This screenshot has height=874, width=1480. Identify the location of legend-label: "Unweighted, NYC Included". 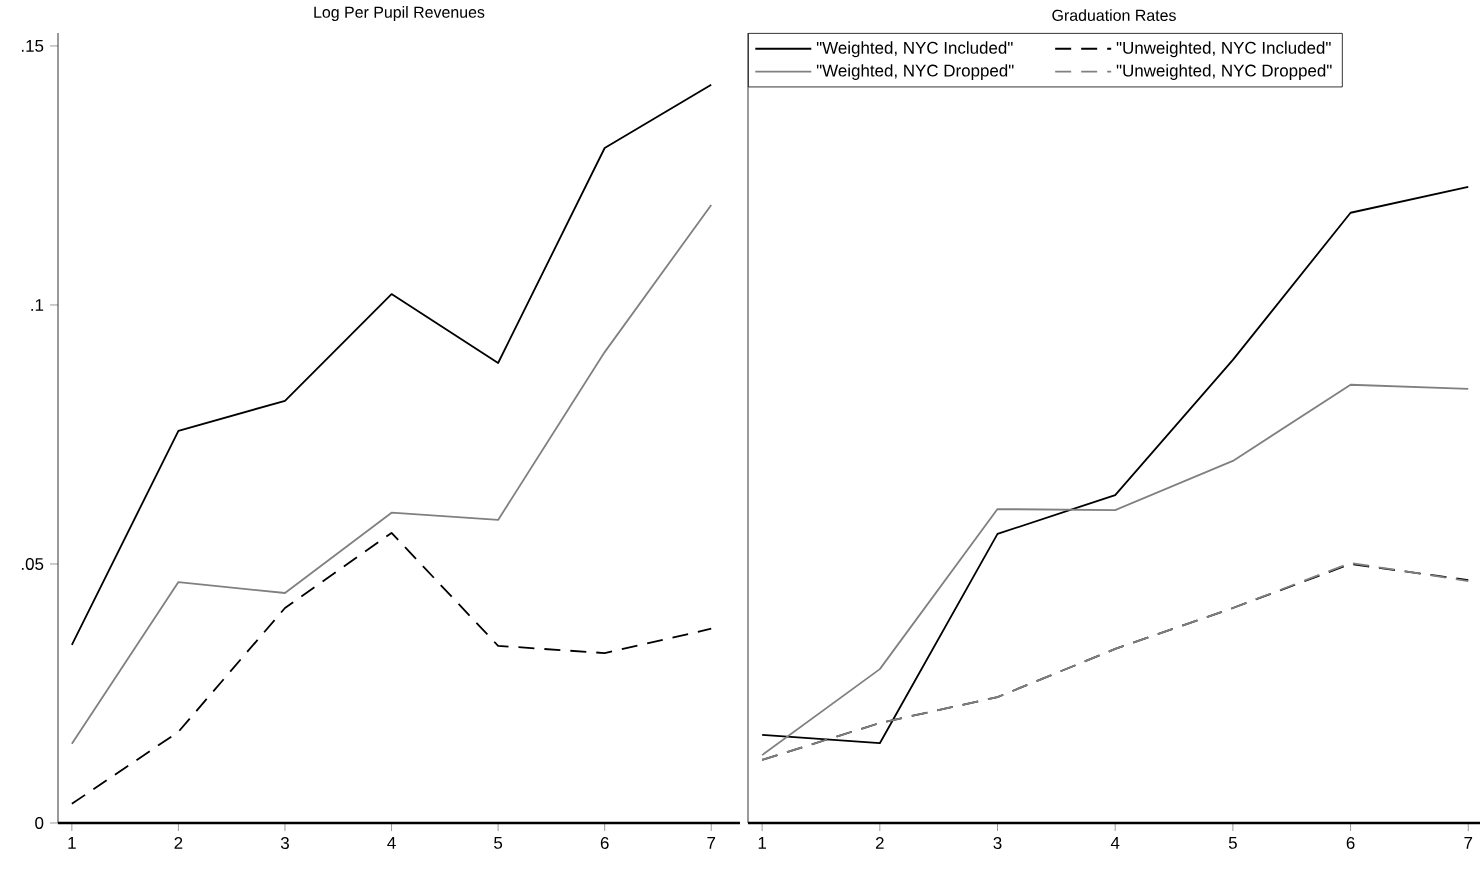
(1223, 49).